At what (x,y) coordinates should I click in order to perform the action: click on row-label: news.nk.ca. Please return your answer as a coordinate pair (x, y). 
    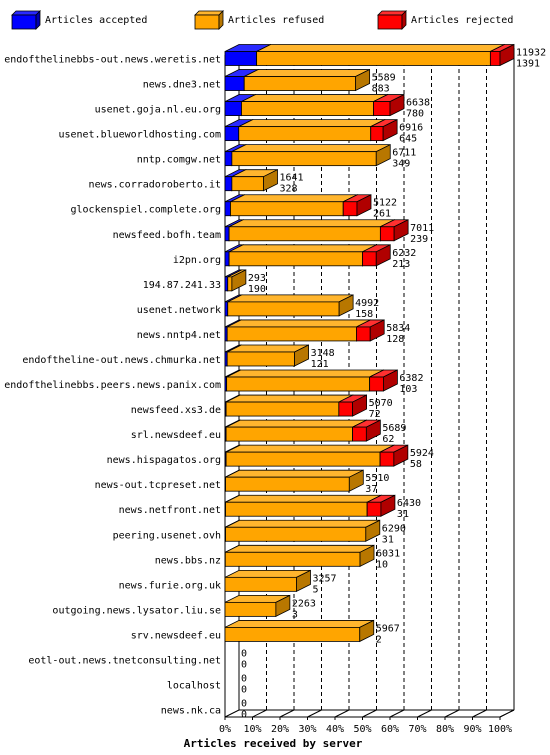
    Looking at the image, I should click on (191, 711).